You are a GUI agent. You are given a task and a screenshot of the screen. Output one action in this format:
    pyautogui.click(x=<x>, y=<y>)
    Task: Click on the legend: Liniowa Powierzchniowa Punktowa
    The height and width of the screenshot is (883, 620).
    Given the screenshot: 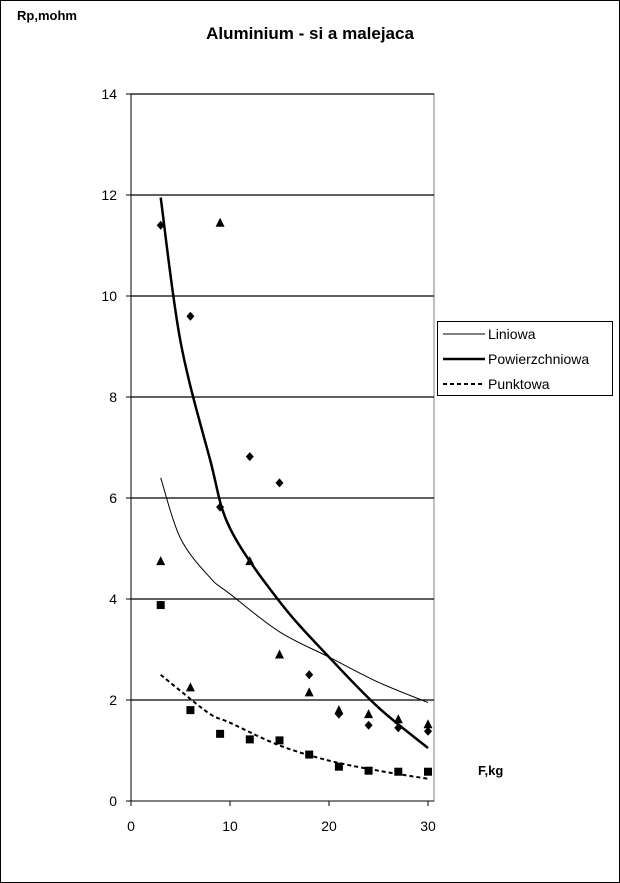 What is the action you would take?
    pyautogui.click(x=525, y=358)
    